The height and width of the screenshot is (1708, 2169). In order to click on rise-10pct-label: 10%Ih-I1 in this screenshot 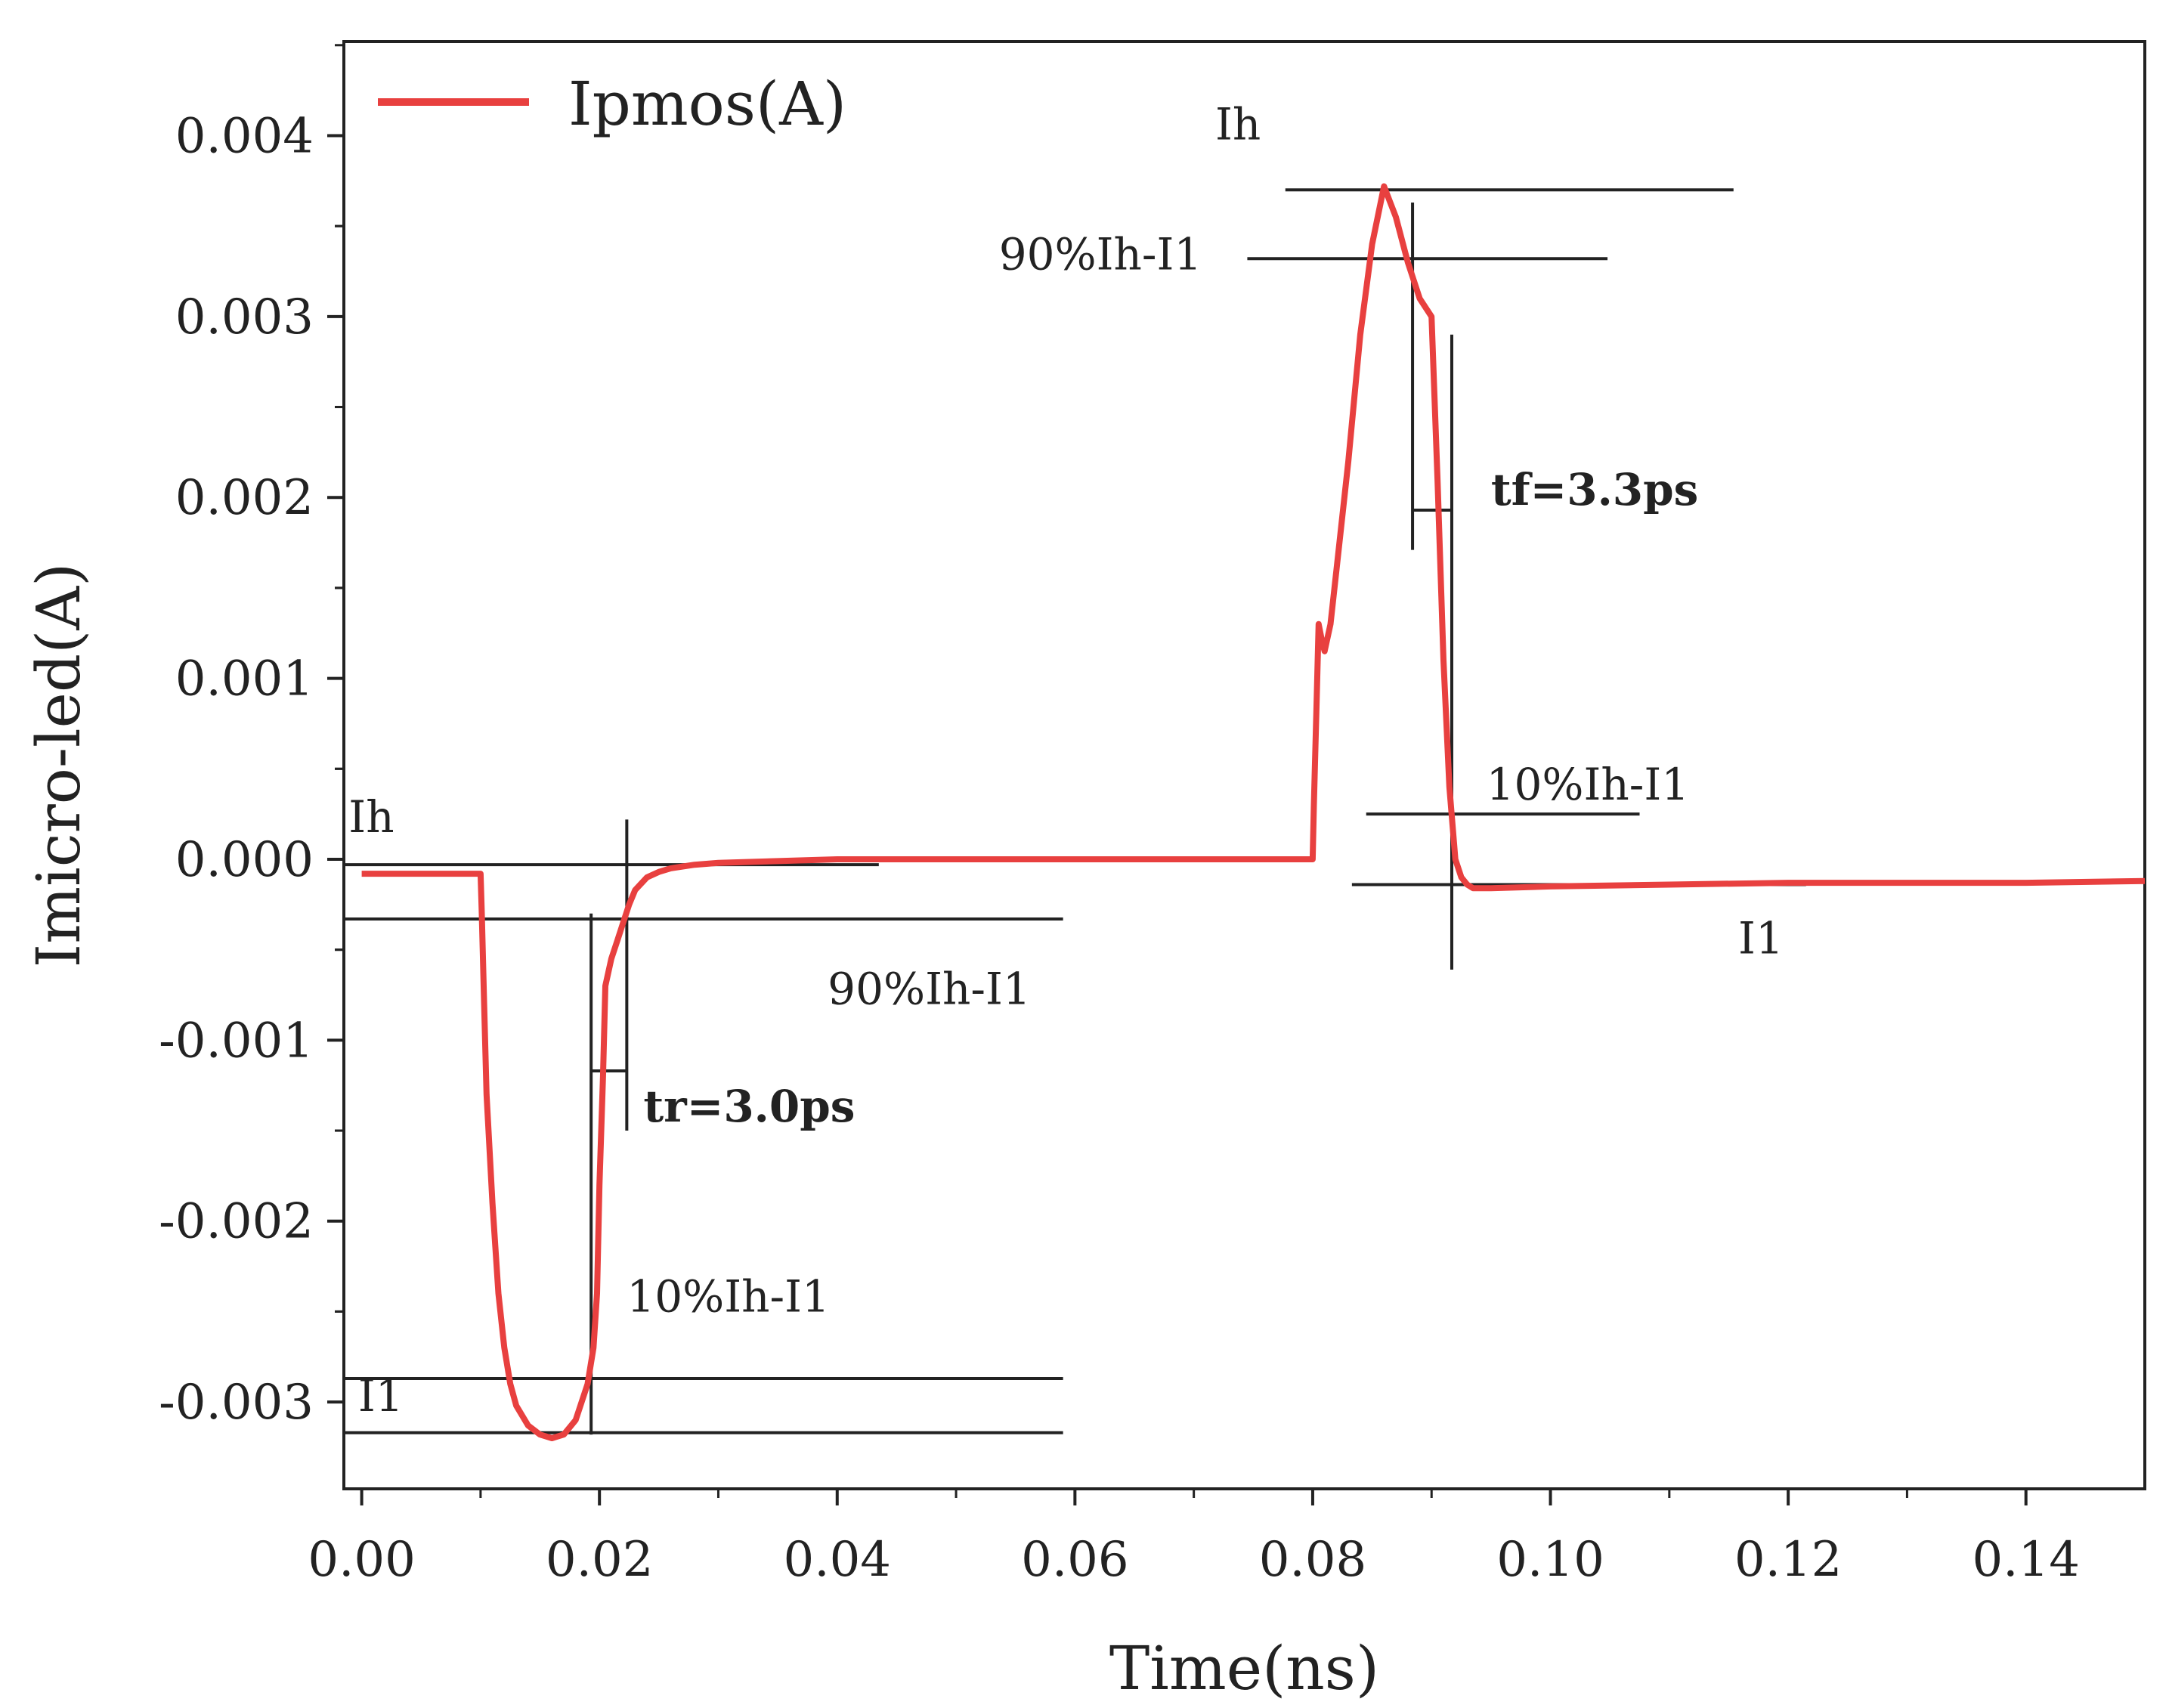, I will do `click(728, 1296)`.